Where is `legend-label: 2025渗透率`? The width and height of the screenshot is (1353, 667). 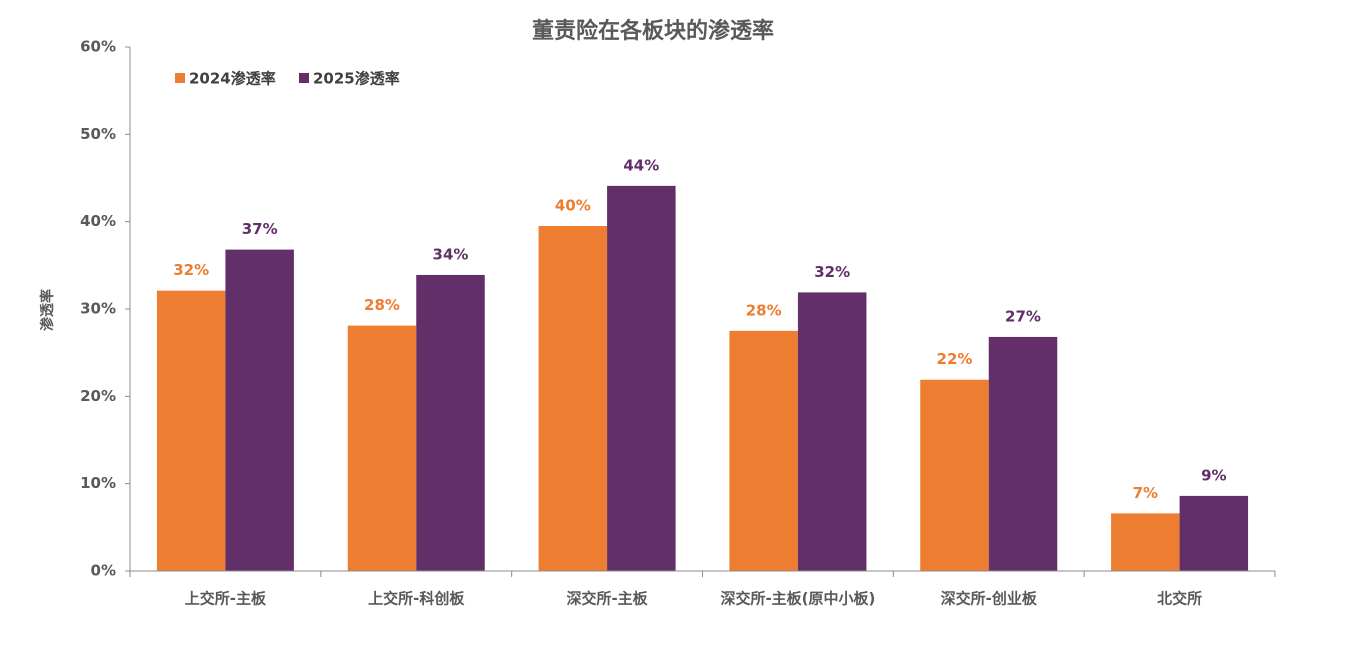 legend-label: 2025渗透率 is located at coordinates (356, 79).